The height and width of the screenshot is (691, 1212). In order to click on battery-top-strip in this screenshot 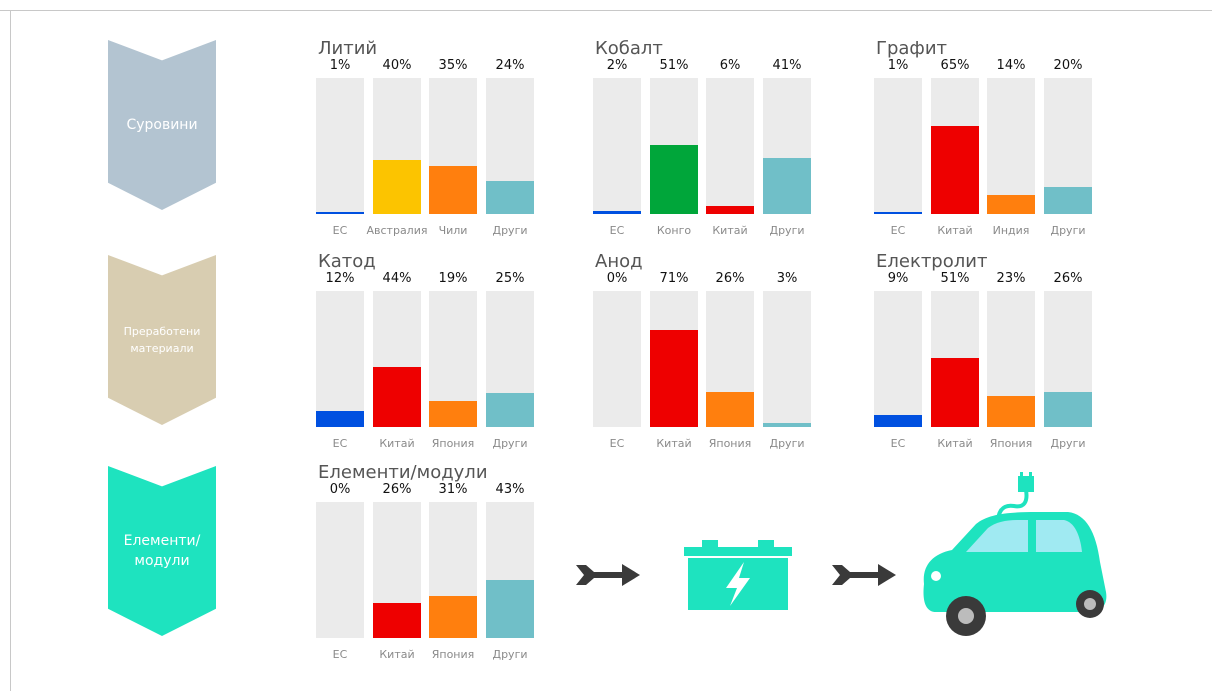, I will do `click(738, 551)`.